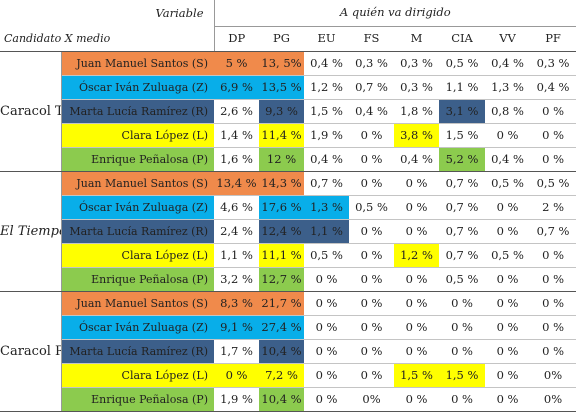 Image resolution: width=576 pixels, height=415 pixels. I want to click on column-header: FS, so click(372, 39).